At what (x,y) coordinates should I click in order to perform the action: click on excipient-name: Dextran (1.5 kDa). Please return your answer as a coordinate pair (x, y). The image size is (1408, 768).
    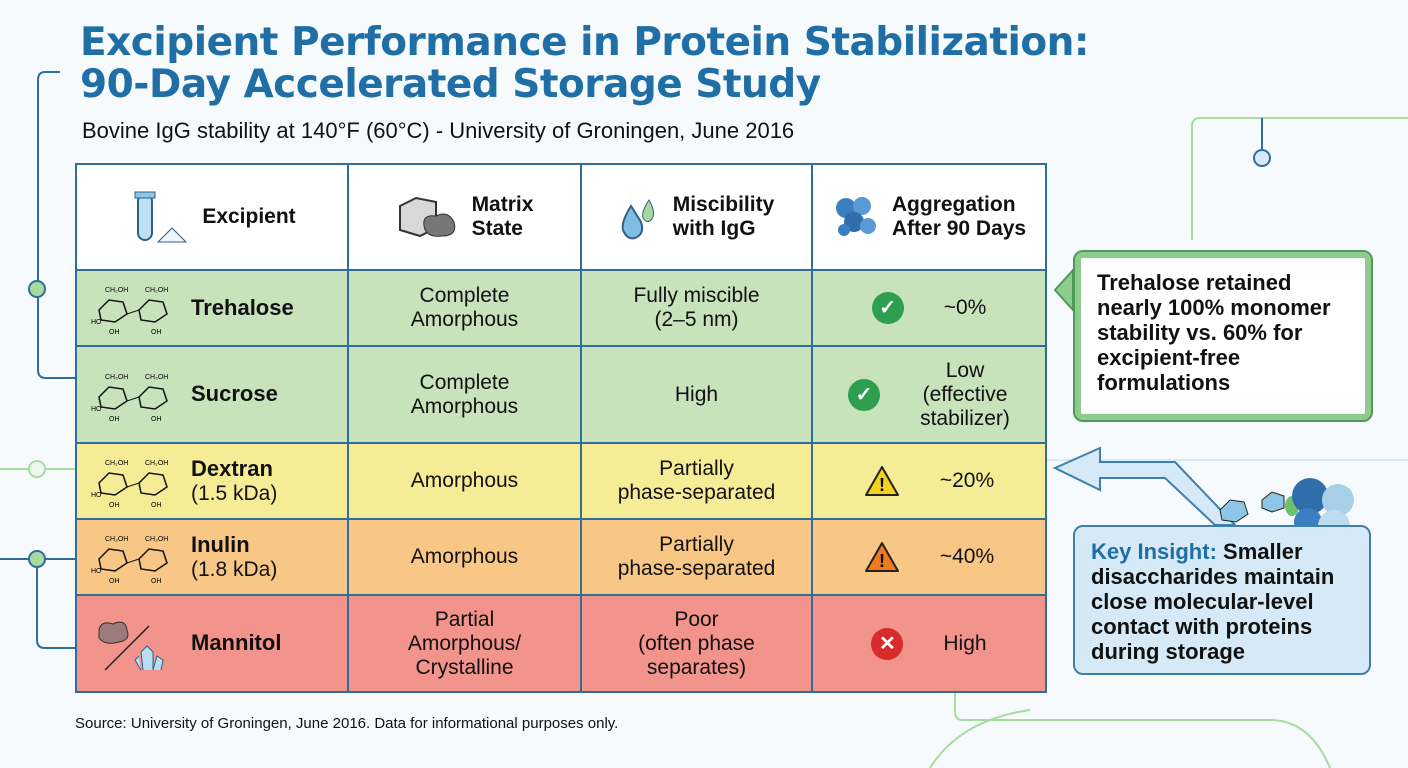
    Looking at the image, I should click on (234, 480).